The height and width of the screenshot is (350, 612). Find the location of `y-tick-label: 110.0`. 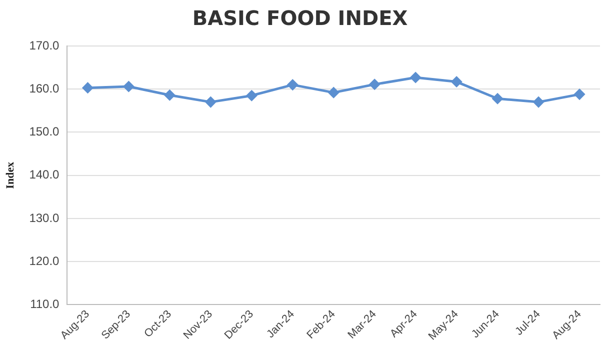

y-tick-label: 110.0 is located at coordinates (45, 304).